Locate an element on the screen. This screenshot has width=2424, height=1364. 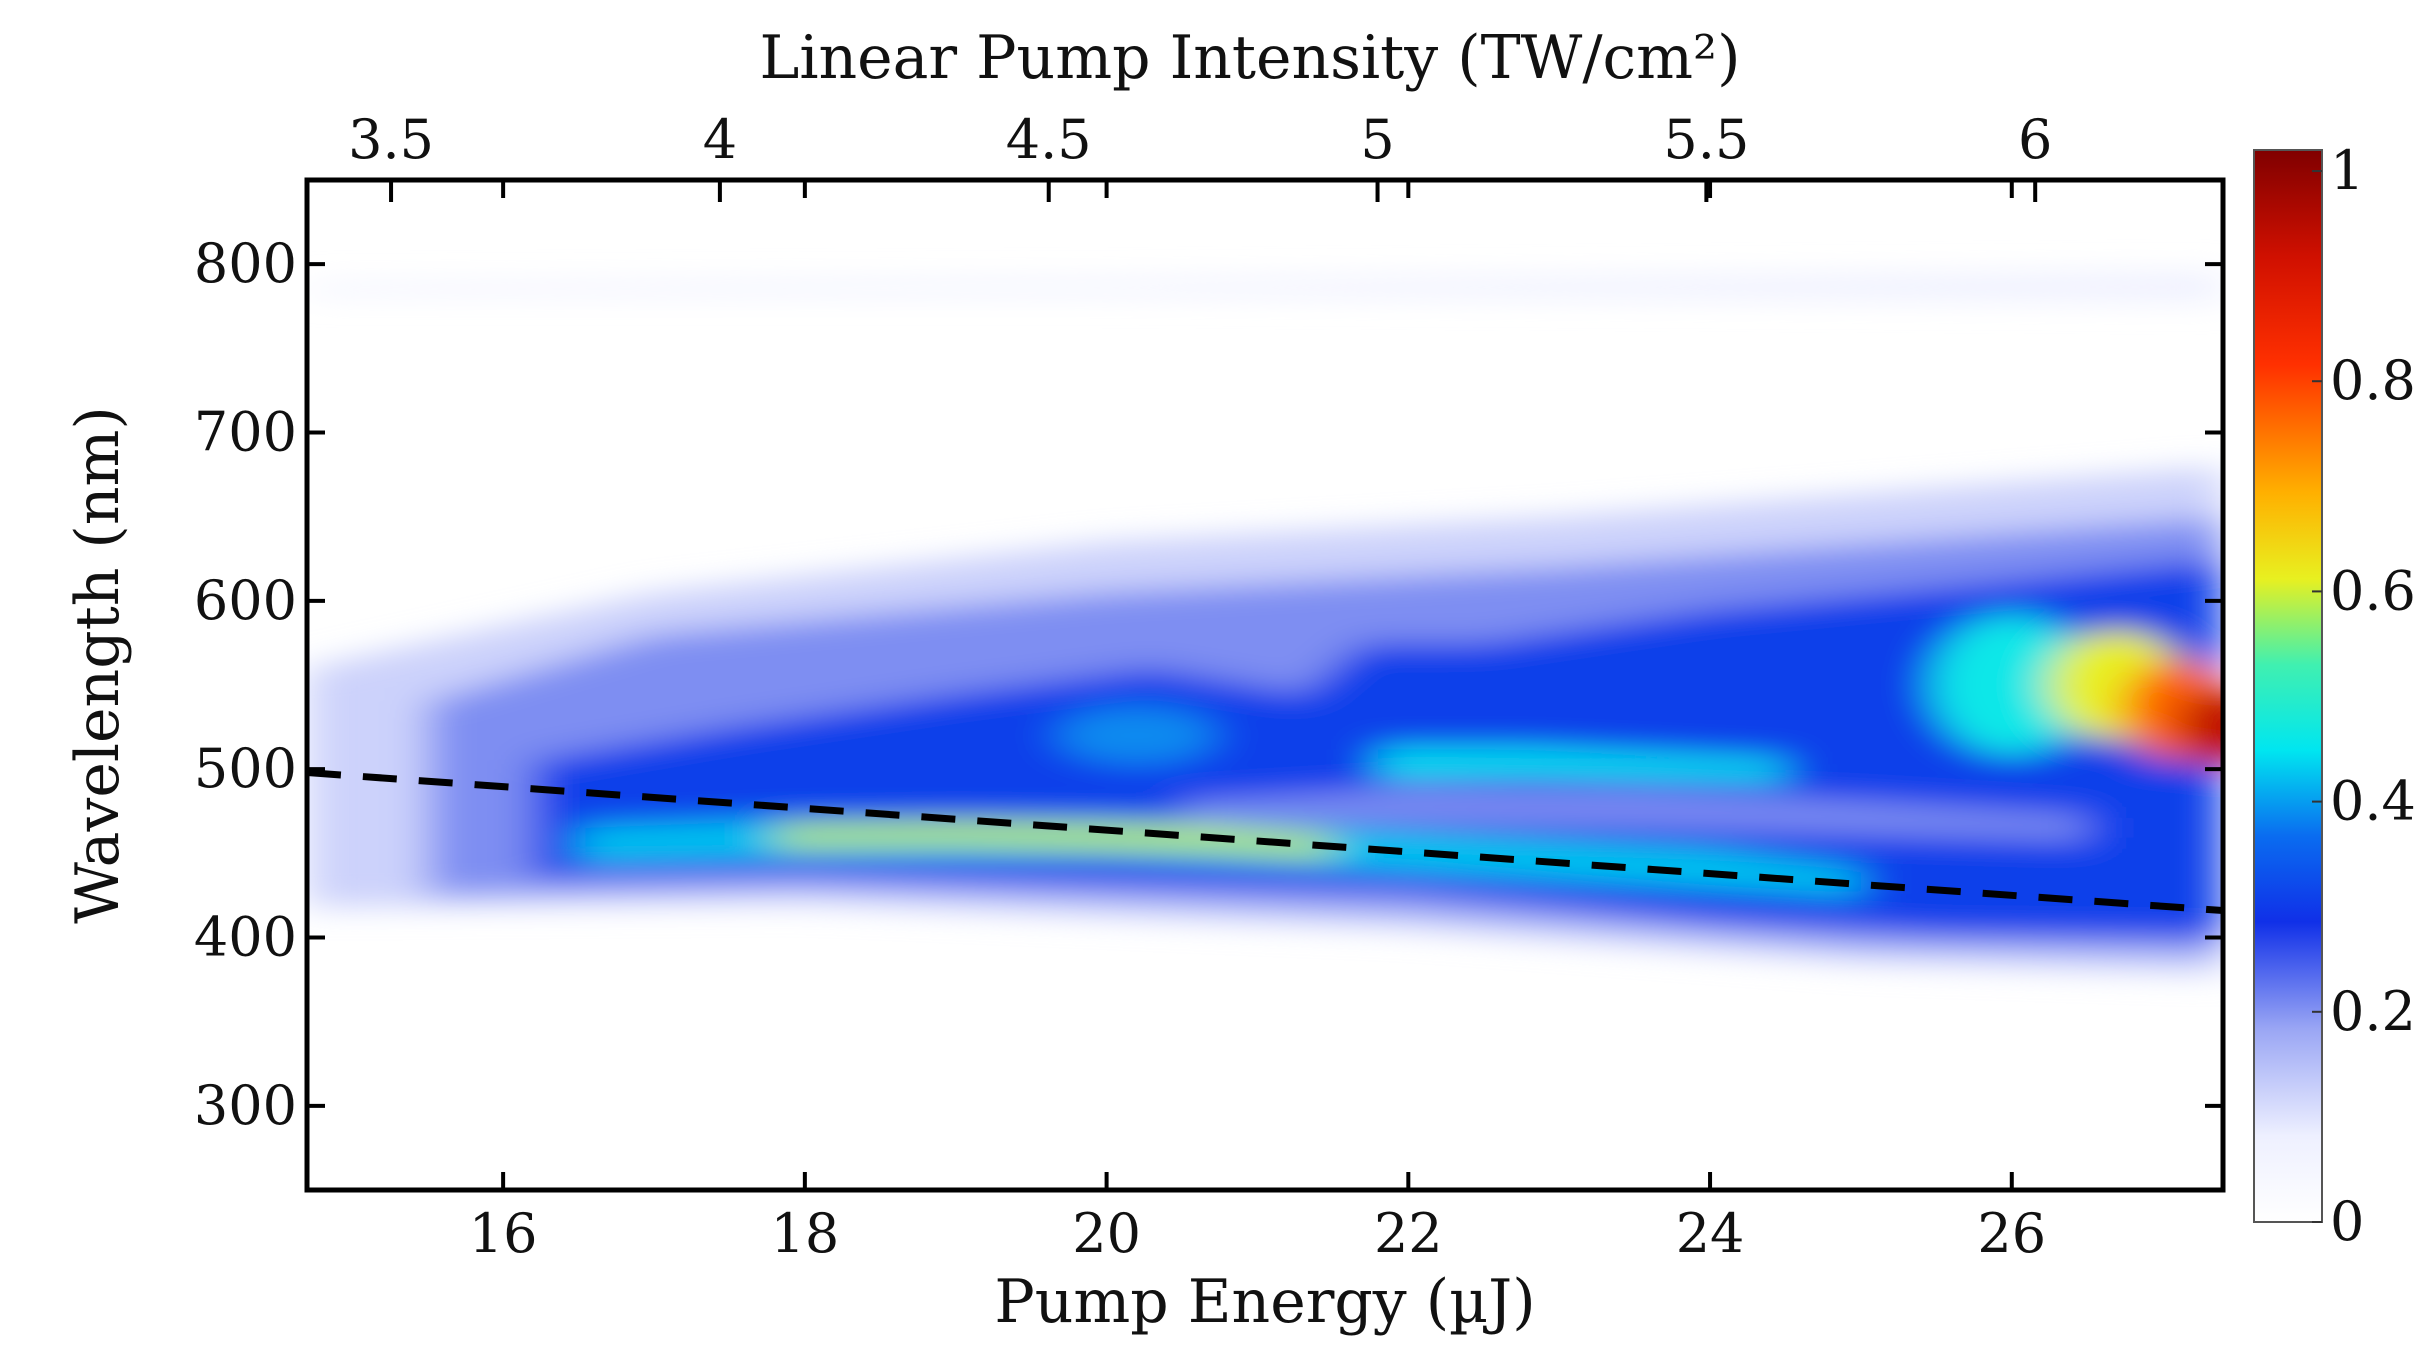
top-axis-title: Linear Pump Intensity (TW/cm²) is located at coordinates (1249, 58).